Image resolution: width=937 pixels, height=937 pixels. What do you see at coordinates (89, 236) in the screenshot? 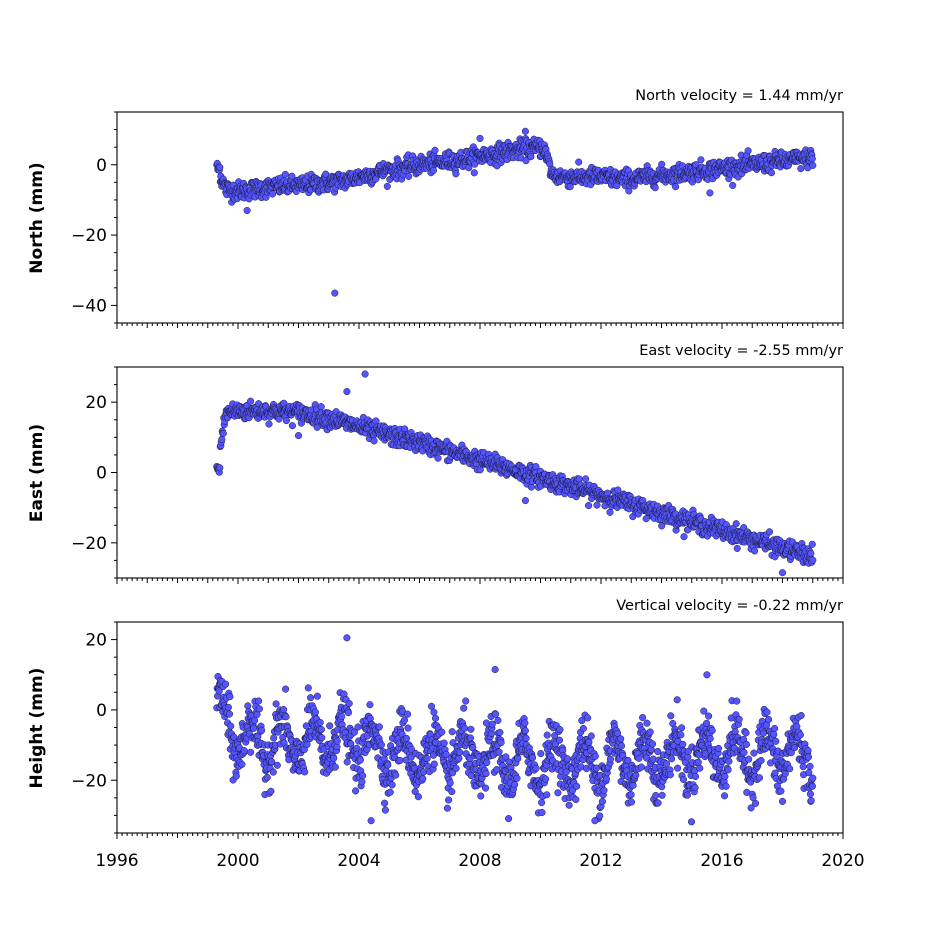
I see `north-y-tick-label: −20` at bounding box center [89, 236].